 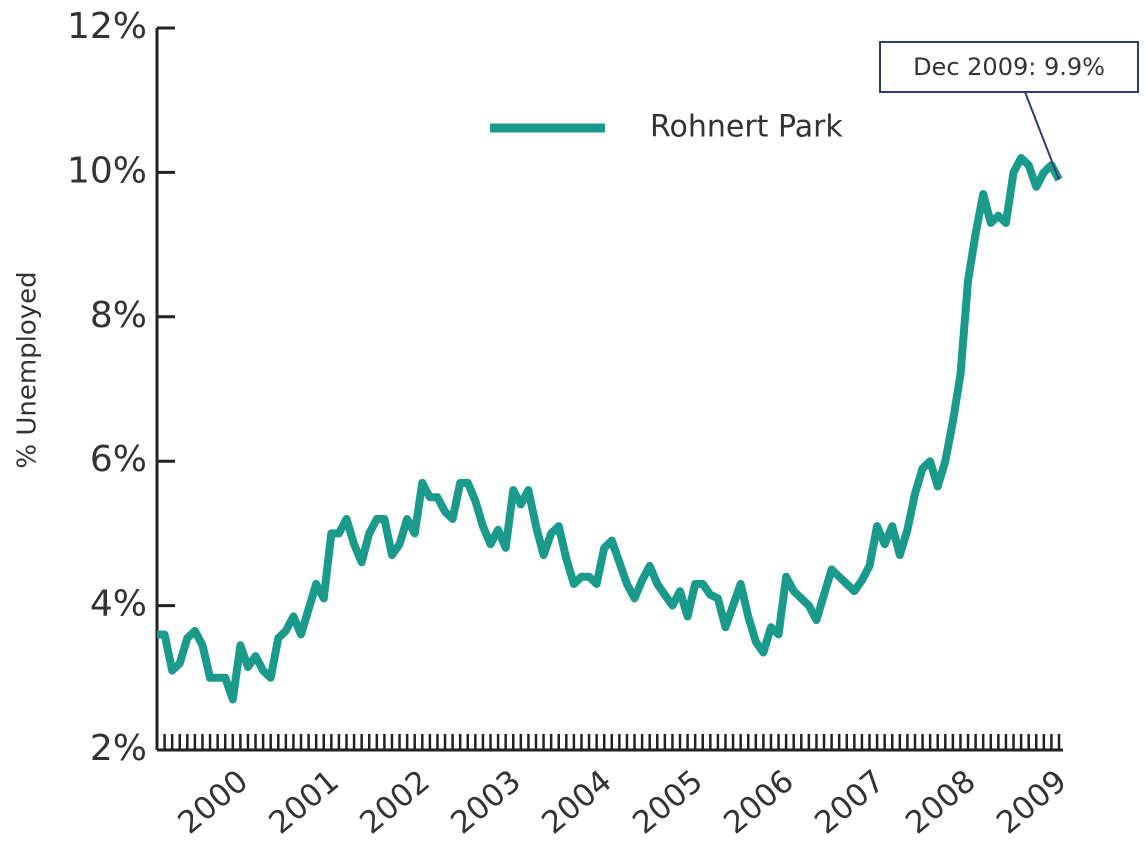 What do you see at coordinates (486, 802) in the screenshot?
I see `x-tick-label: 2003` at bounding box center [486, 802].